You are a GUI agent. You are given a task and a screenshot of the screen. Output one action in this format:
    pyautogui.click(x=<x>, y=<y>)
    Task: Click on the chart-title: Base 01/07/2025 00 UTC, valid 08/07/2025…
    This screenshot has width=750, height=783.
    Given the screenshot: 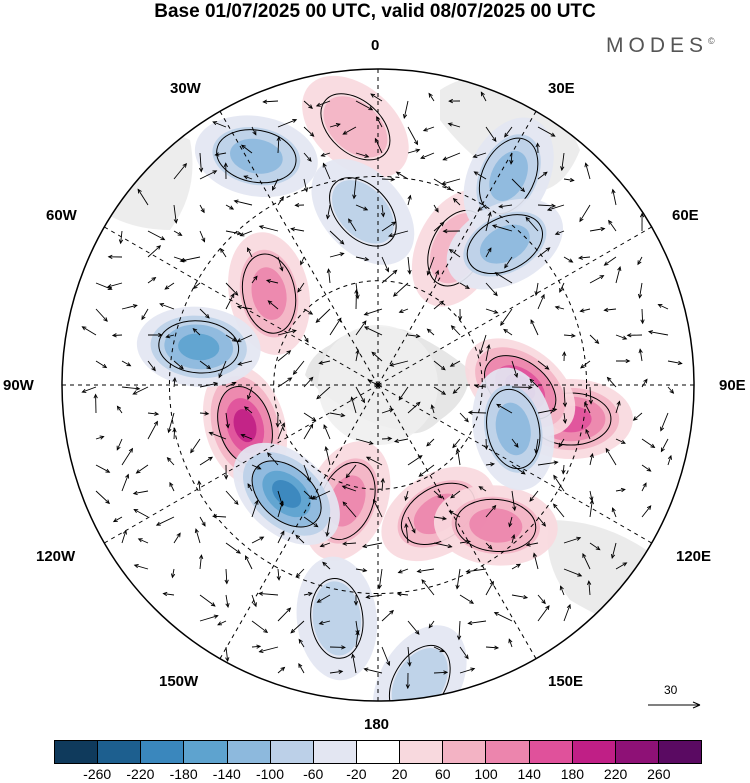 What is the action you would take?
    pyautogui.click(x=375, y=11)
    